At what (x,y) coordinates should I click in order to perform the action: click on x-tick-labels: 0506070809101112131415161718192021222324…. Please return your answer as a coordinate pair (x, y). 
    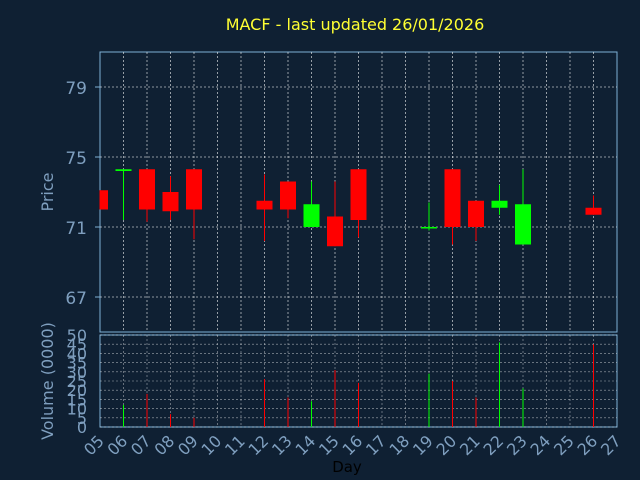
    Looking at the image, I should click on (352, 445).